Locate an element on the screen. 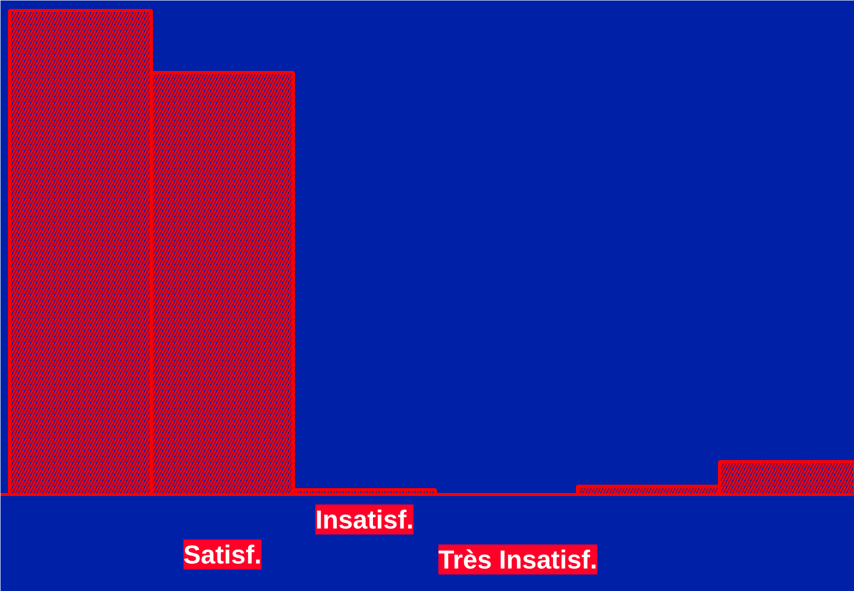 This screenshot has height=591, width=854. x-tick-label: Très Insatisf. is located at coordinates (518, 559).